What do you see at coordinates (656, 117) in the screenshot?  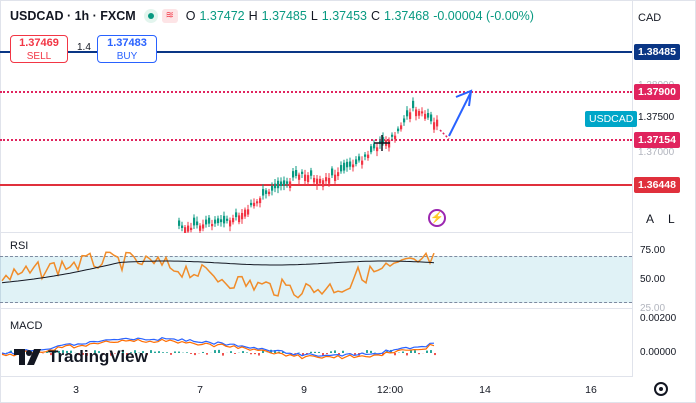 I see `price-tick: 1.37500` at bounding box center [656, 117].